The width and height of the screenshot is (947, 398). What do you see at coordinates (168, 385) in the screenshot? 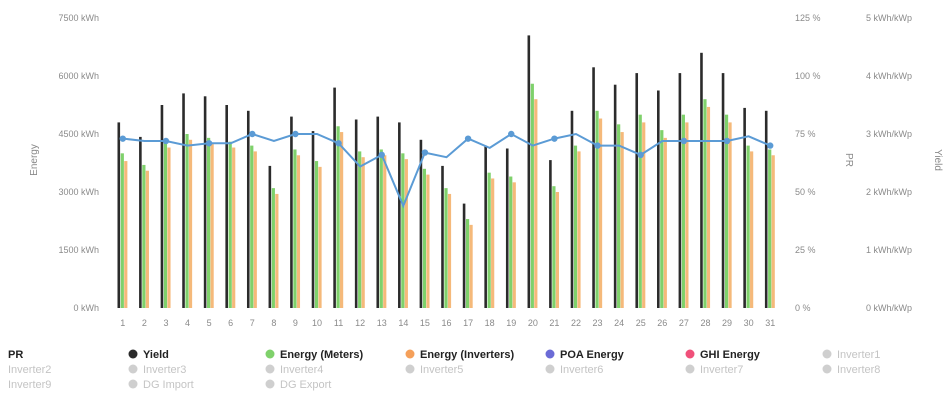
I see `legend-label: DG Import` at bounding box center [168, 385].